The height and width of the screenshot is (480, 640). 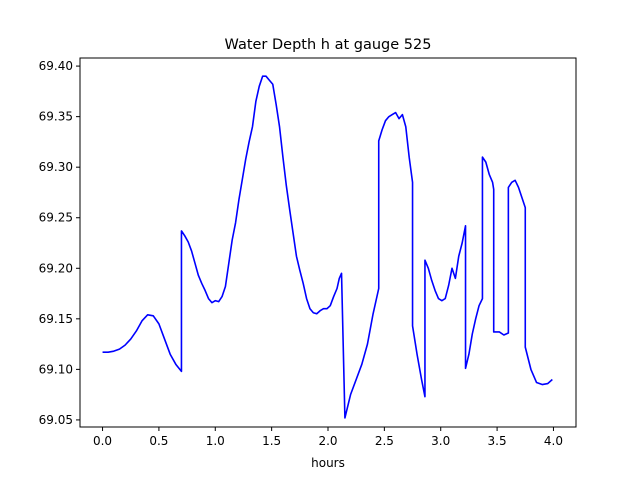 What do you see at coordinates (56, 117) in the screenshot?
I see `y-tick-label: 69.35` at bounding box center [56, 117].